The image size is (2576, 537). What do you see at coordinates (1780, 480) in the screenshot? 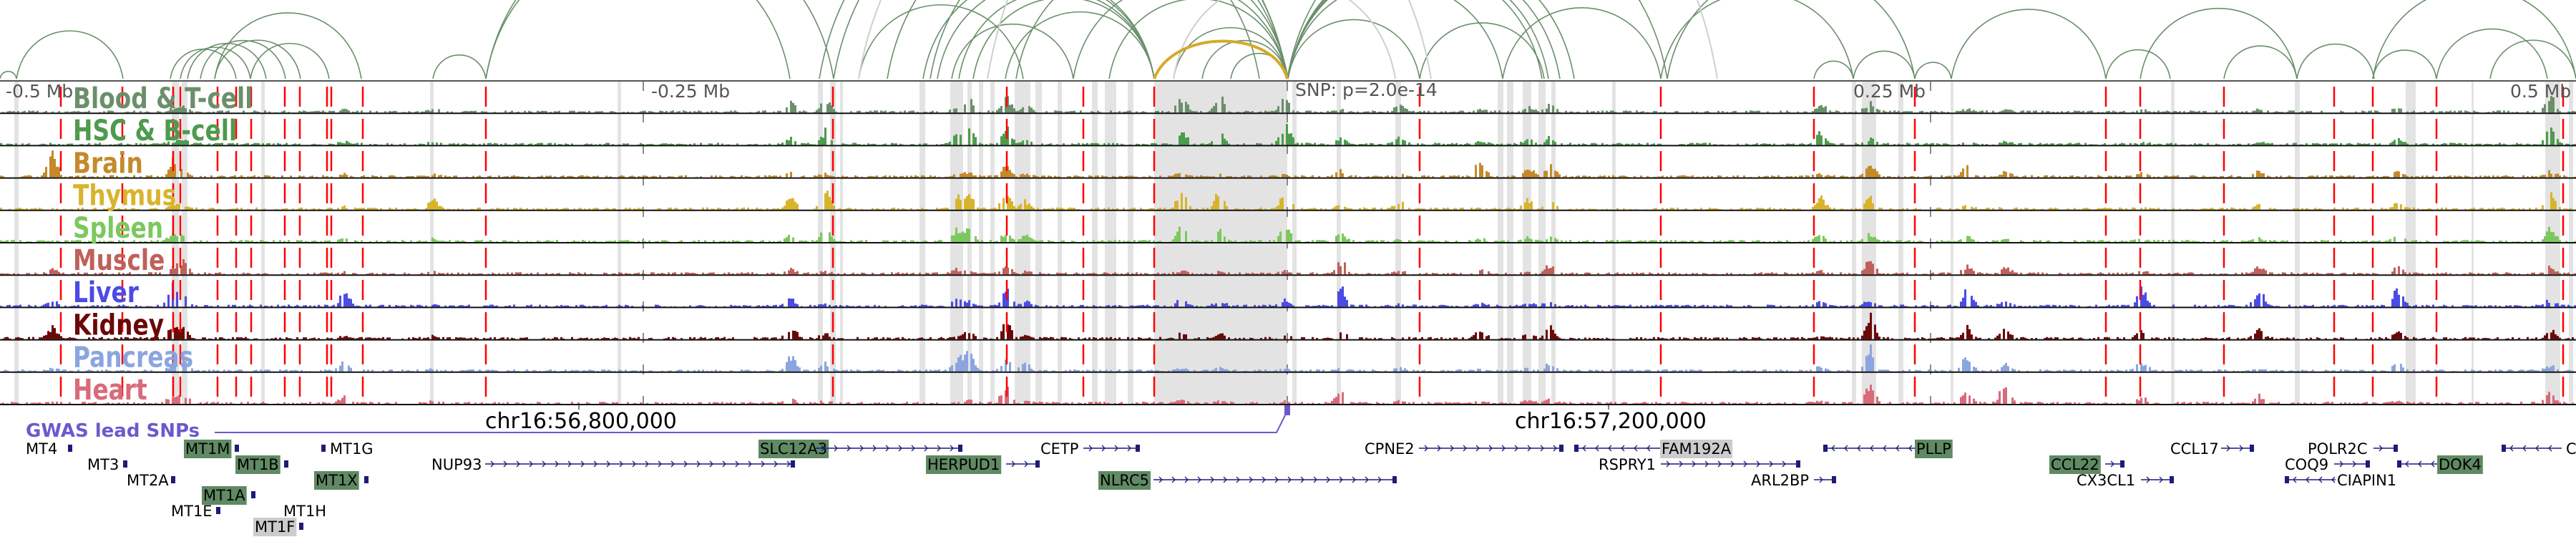
I see `gene-label: ARL2BP` at bounding box center [1780, 480].